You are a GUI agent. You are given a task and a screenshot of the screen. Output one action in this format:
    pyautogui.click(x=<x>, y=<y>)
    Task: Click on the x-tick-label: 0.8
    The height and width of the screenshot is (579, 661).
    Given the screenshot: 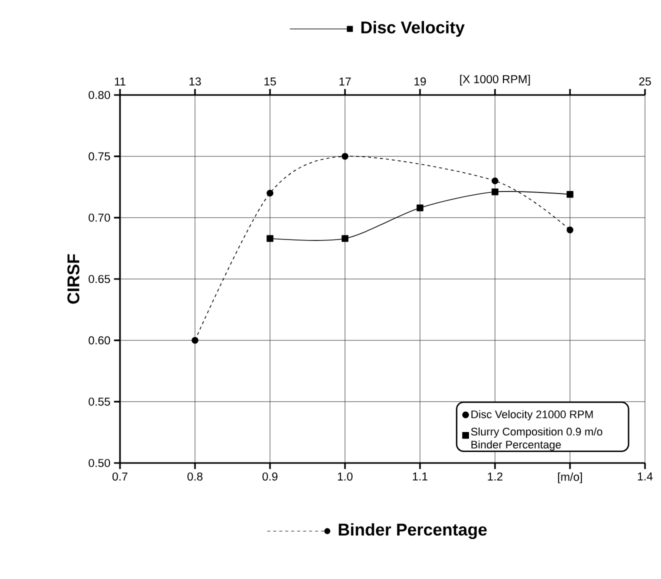 What is the action you would take?
    pyautogui.click(x=194, y=476)
    